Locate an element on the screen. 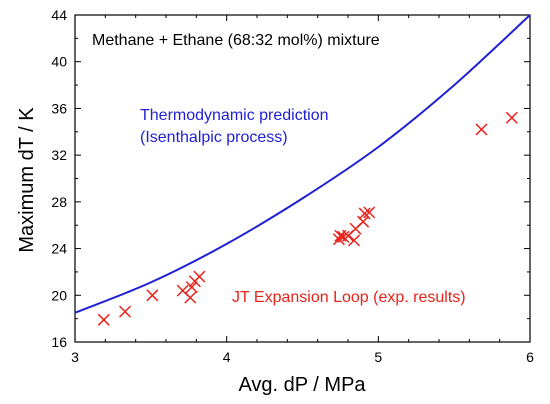 This screenshot has width=550, height=404. x-axis-title: Avg. dP / MPa is located at coordinates (302, 385).